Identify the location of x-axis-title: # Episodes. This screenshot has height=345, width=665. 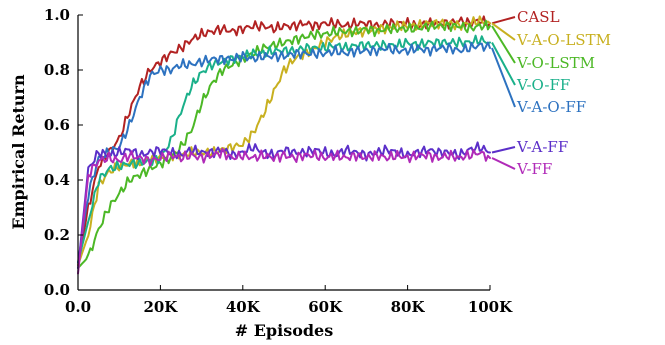
(284, 330).